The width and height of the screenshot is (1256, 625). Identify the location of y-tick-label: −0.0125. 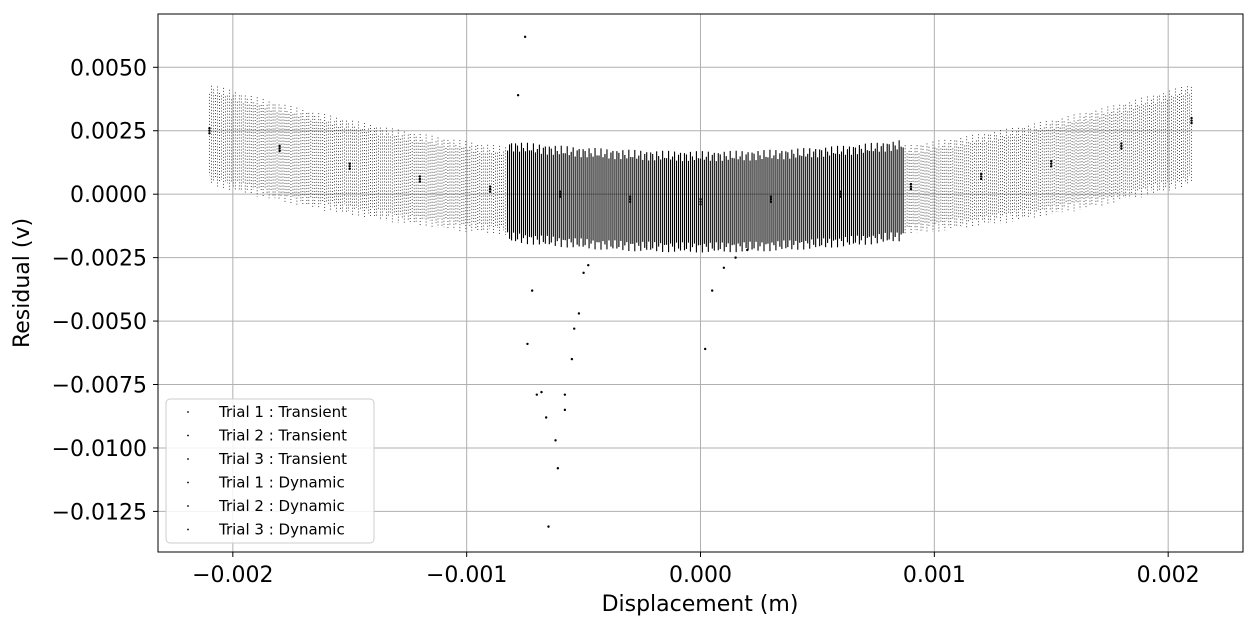
(99, 512).